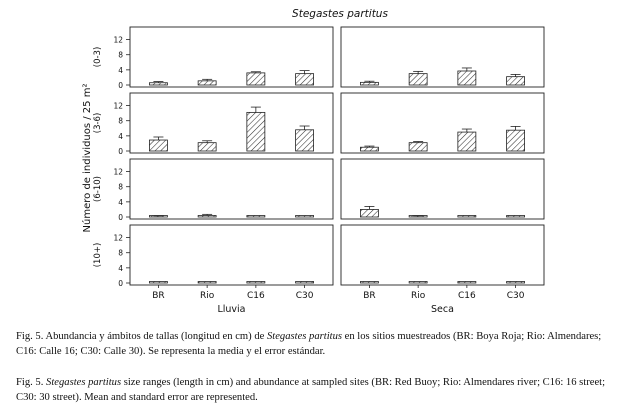 The image size is (621, 414). Describe the element at coordinates (98, 189) in the screenshot. I see `row-label: (6-10)` at that location.